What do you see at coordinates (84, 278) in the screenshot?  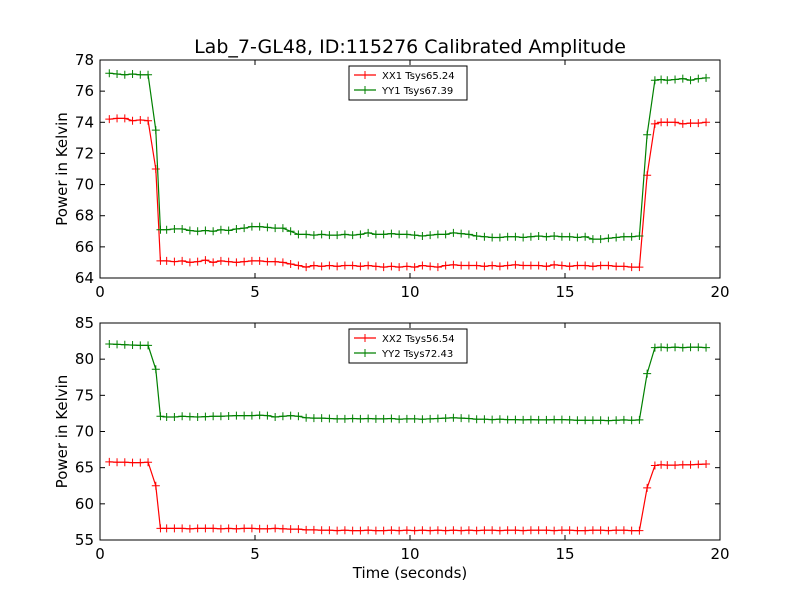 I see `y-tick-label: 64` at bounding box center [84, 278].